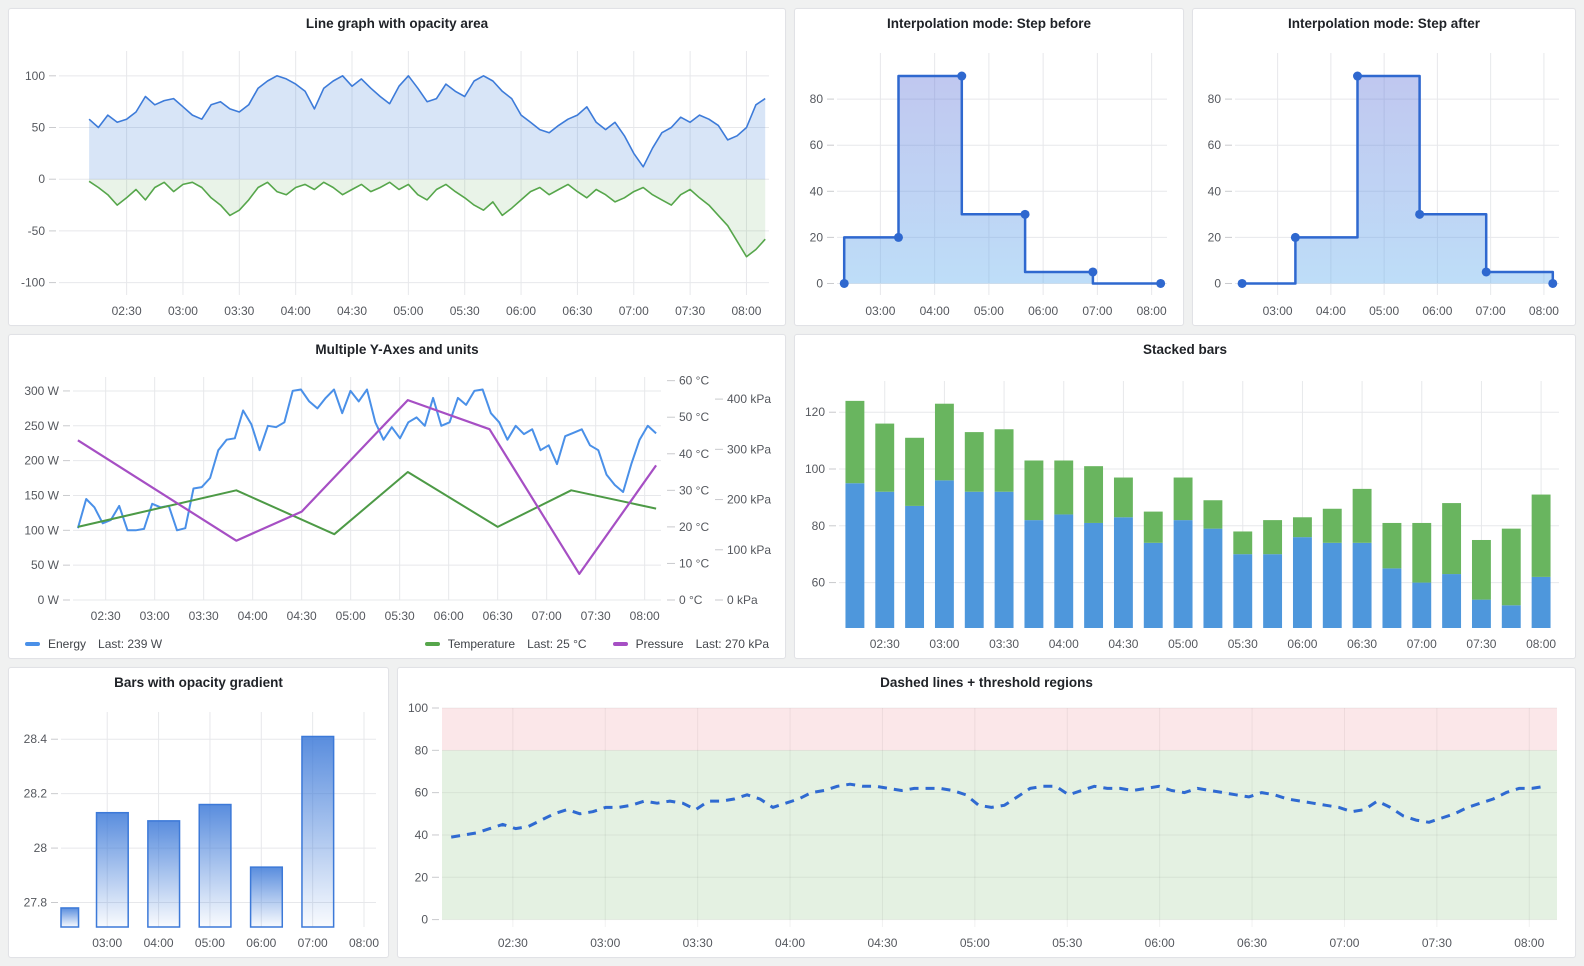  I want to click on panel-title: Dashed lines + threshold regions, so click(986, 682).